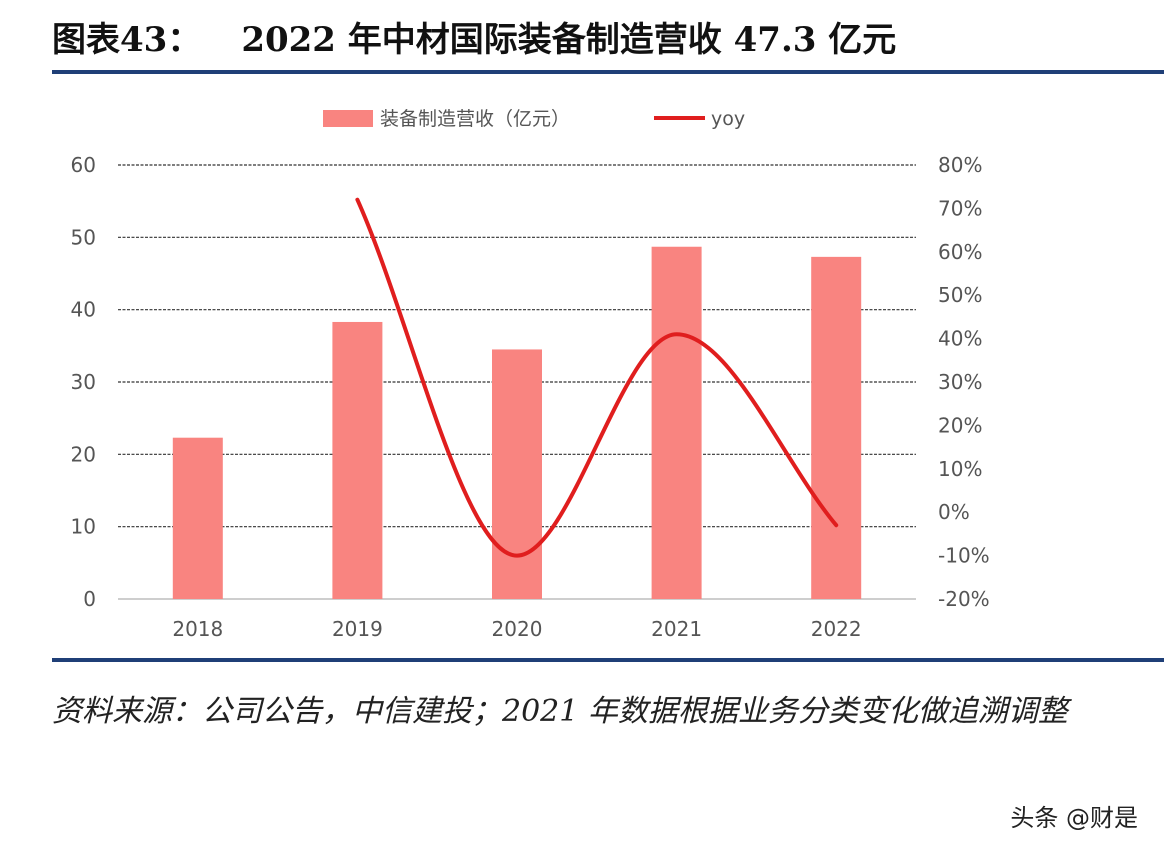 The width and height of the screenshot is (1164, 854). What do you see at coordinates (569, 40) in the screenshot?
I see `figure-title-text: 2022 年中材国际装备制造营收 47.3 亿元` at bounding box center [569, 40].